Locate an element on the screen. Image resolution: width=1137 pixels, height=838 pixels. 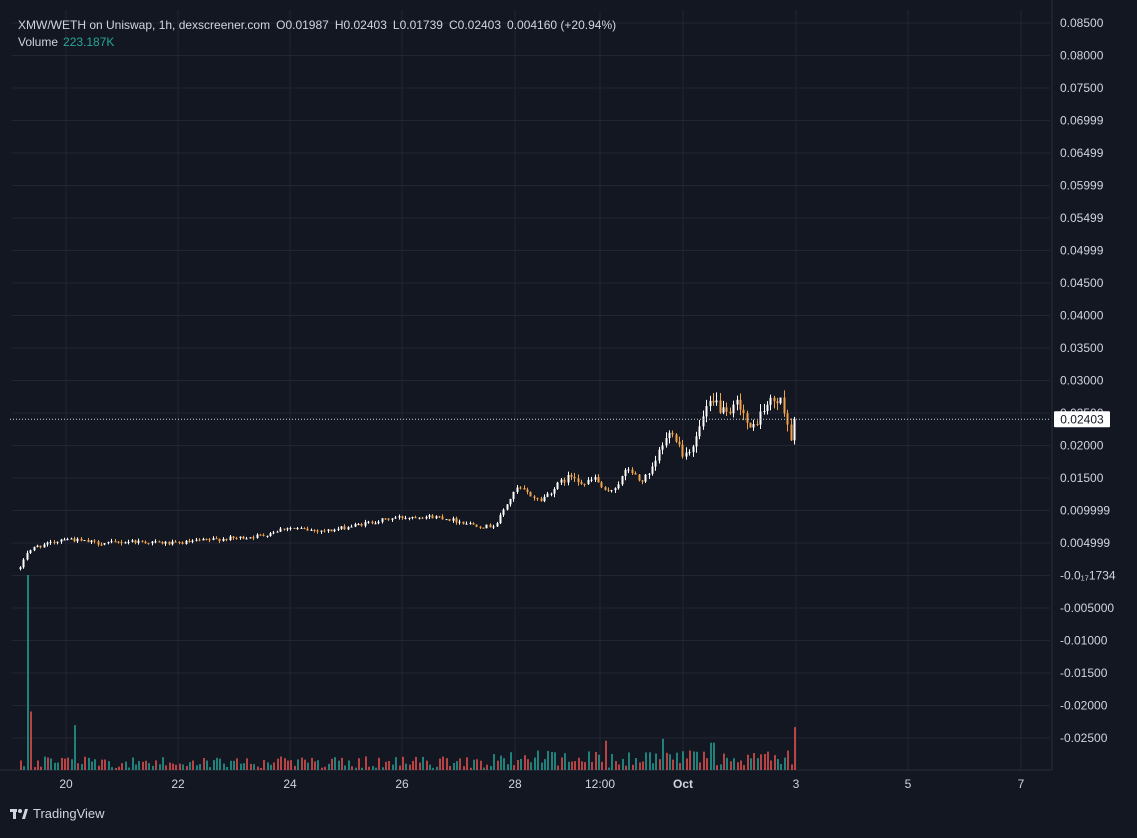
ohlc-close-key: C is located at coordinates (453, 25).